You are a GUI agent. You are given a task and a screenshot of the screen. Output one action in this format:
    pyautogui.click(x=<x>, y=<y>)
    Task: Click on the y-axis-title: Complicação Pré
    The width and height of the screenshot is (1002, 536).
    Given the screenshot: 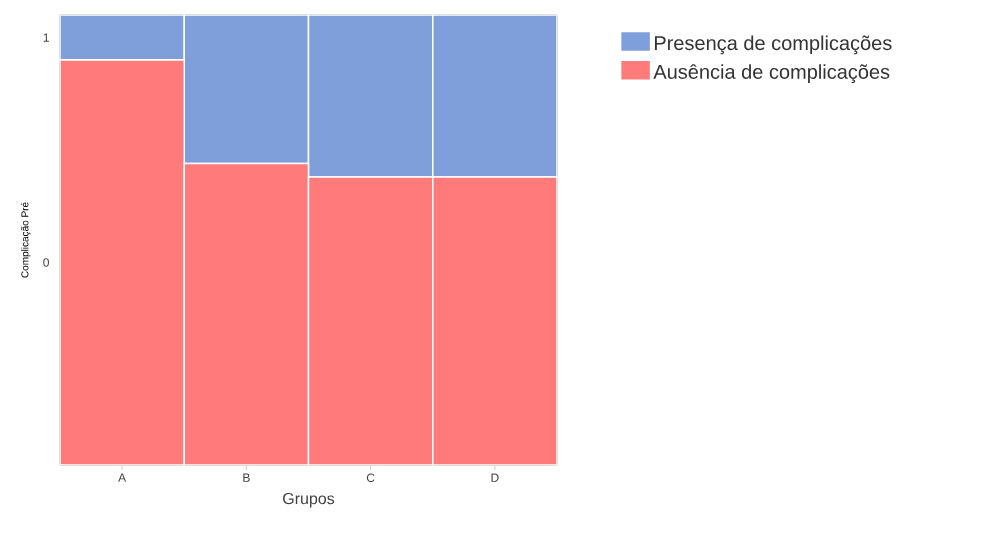 What is the action you would take?
    pyautogui.click(x=25, y=240)
    